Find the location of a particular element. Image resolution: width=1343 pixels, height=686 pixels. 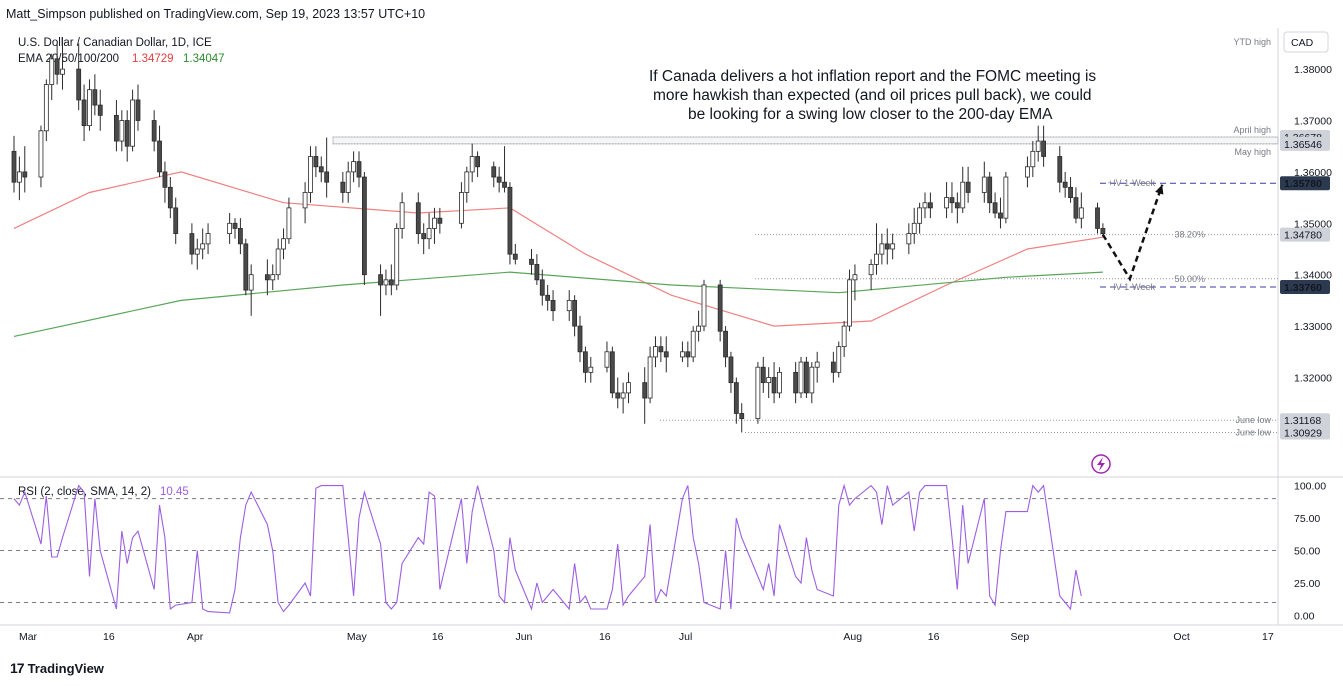

grid-layer is located at coordinates (639, 551).